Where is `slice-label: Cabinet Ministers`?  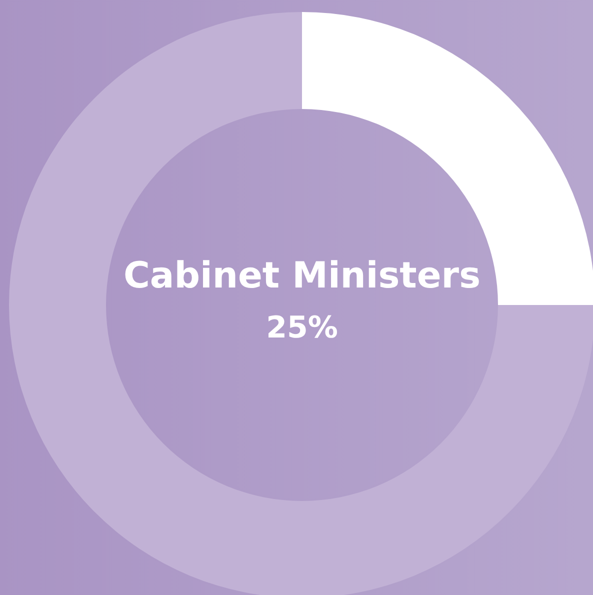
slice-label: Cabinet Ministers is located at coordinates (302, 276).